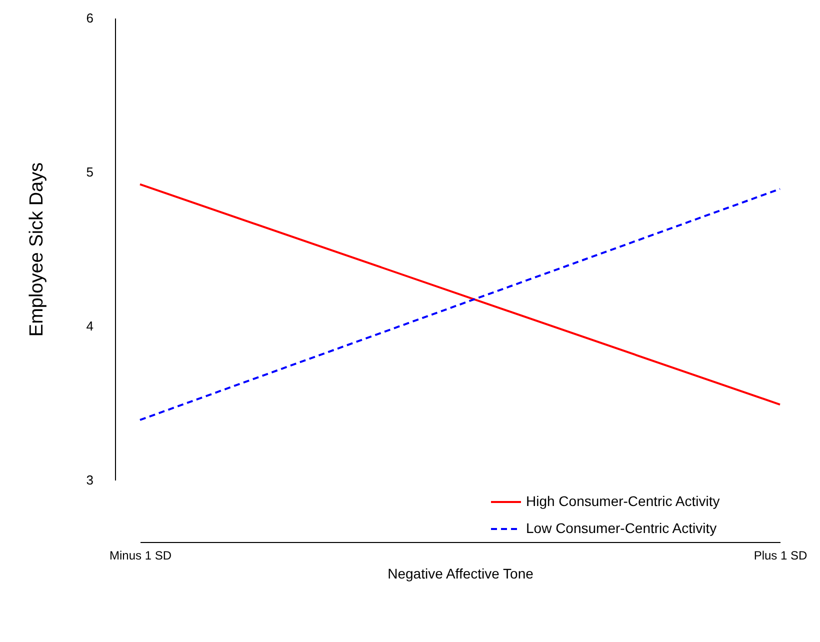 The image size is (820, 642). I want to click on y-tick-label: 6, so click(90, 18).